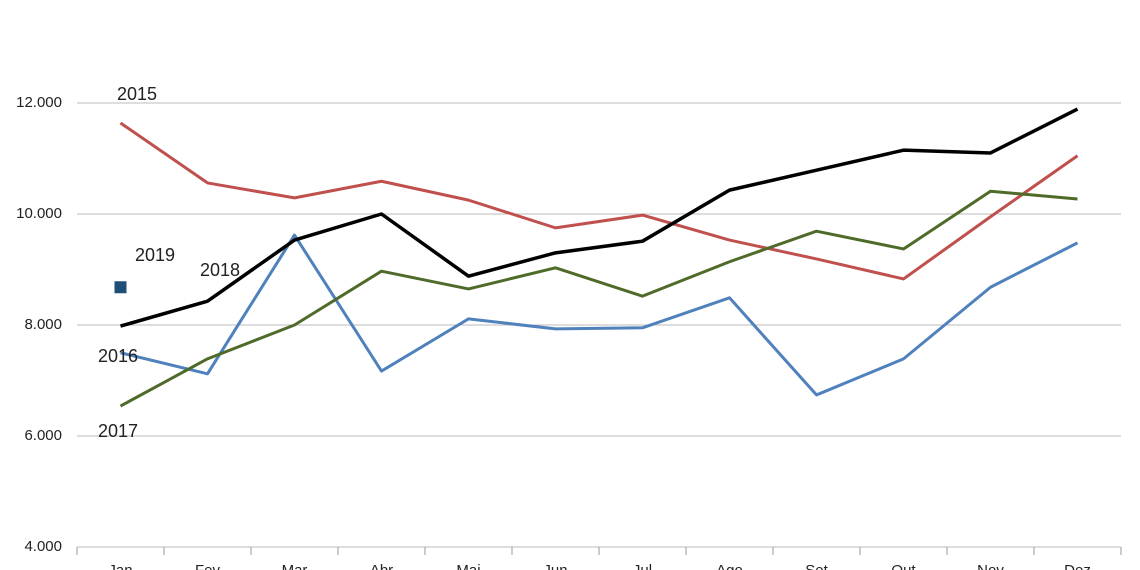 The image size is (1140, 570). Describe the element at coordinates (1077, 566) in the screenshot. I see `x-tick-label: Dez` at that location.